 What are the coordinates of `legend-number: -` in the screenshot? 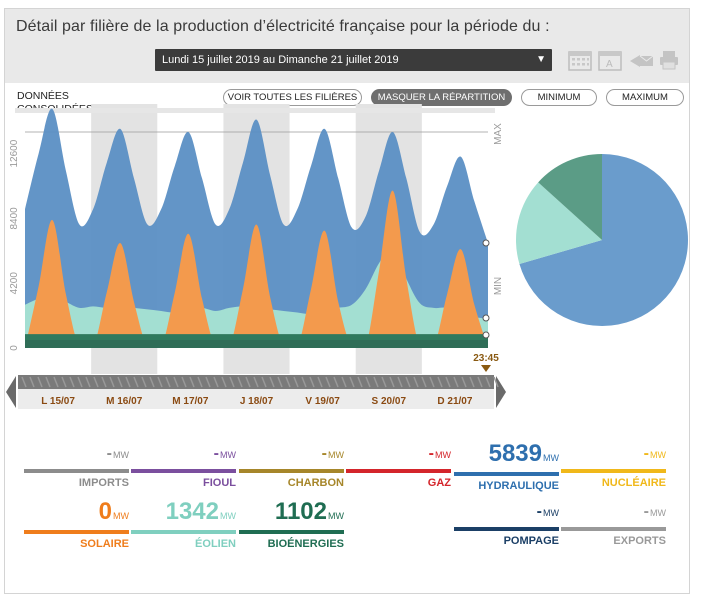 It's located at (431, 453).